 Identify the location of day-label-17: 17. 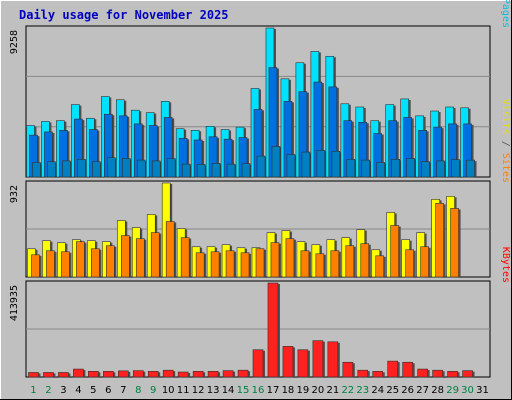
(273, 390).